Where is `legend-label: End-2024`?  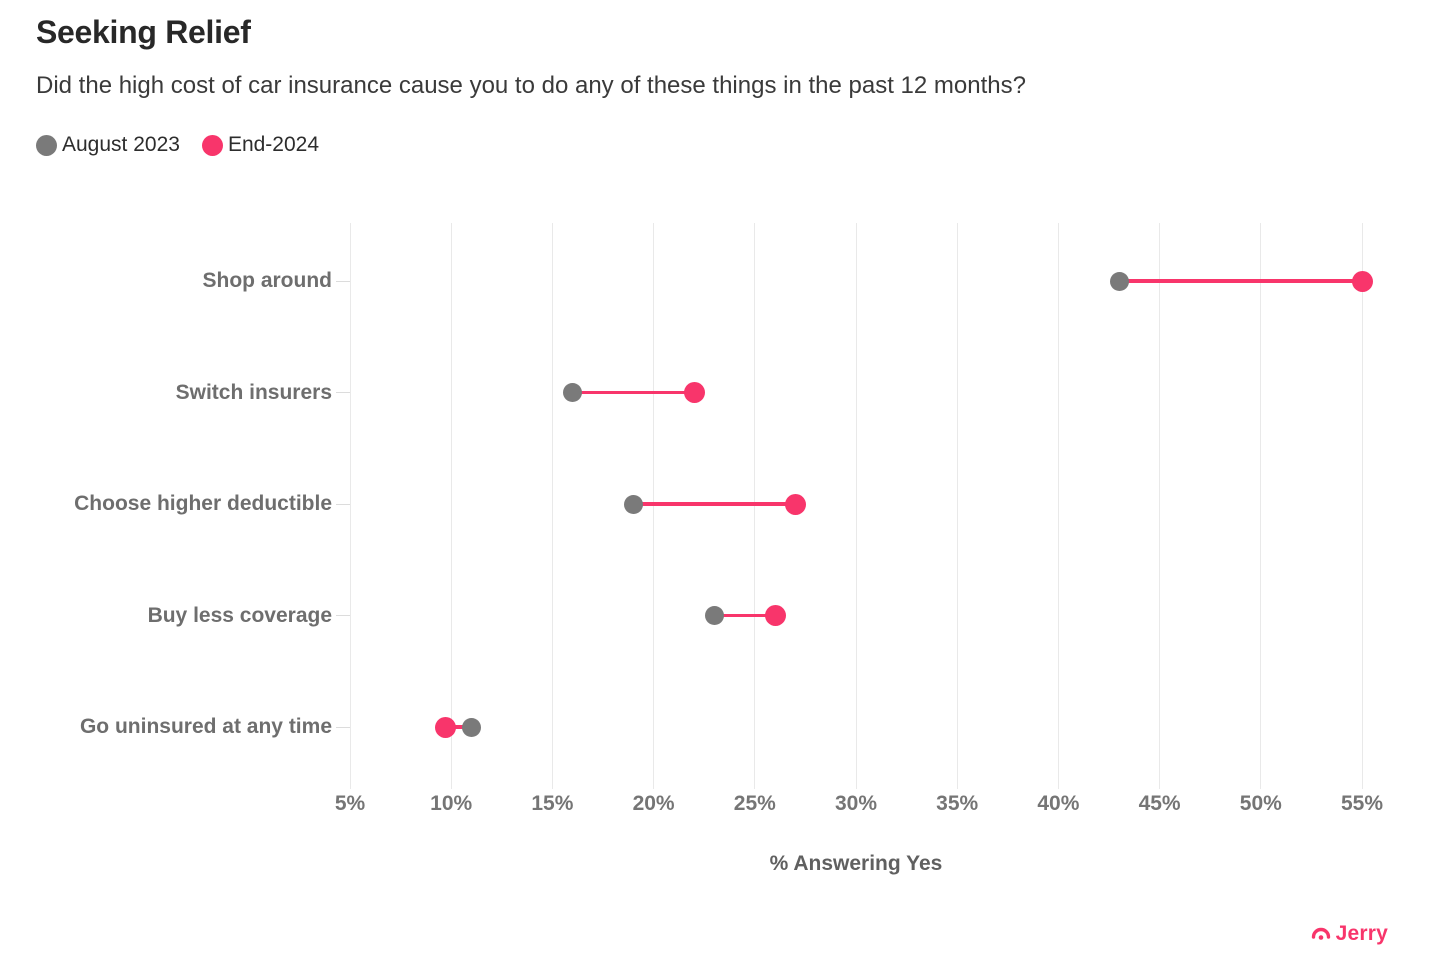
legend-label: End-2024 is located at coordinates (273, 144).